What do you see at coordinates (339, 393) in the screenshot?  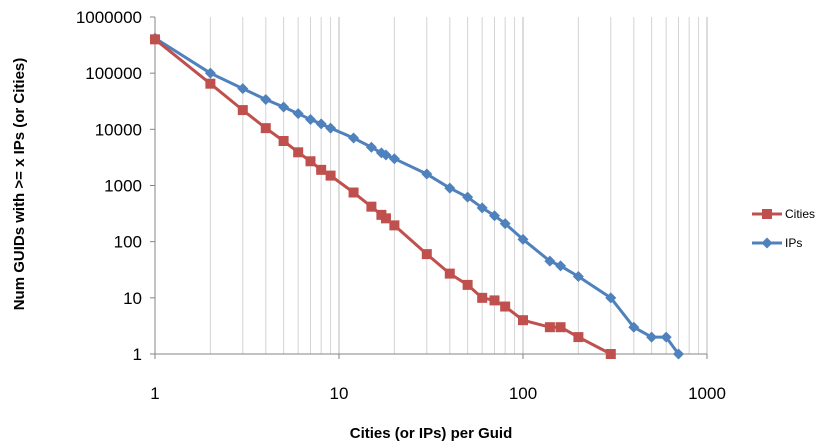 I see `x-tick-label: 10` at bounding box center [339, 393].